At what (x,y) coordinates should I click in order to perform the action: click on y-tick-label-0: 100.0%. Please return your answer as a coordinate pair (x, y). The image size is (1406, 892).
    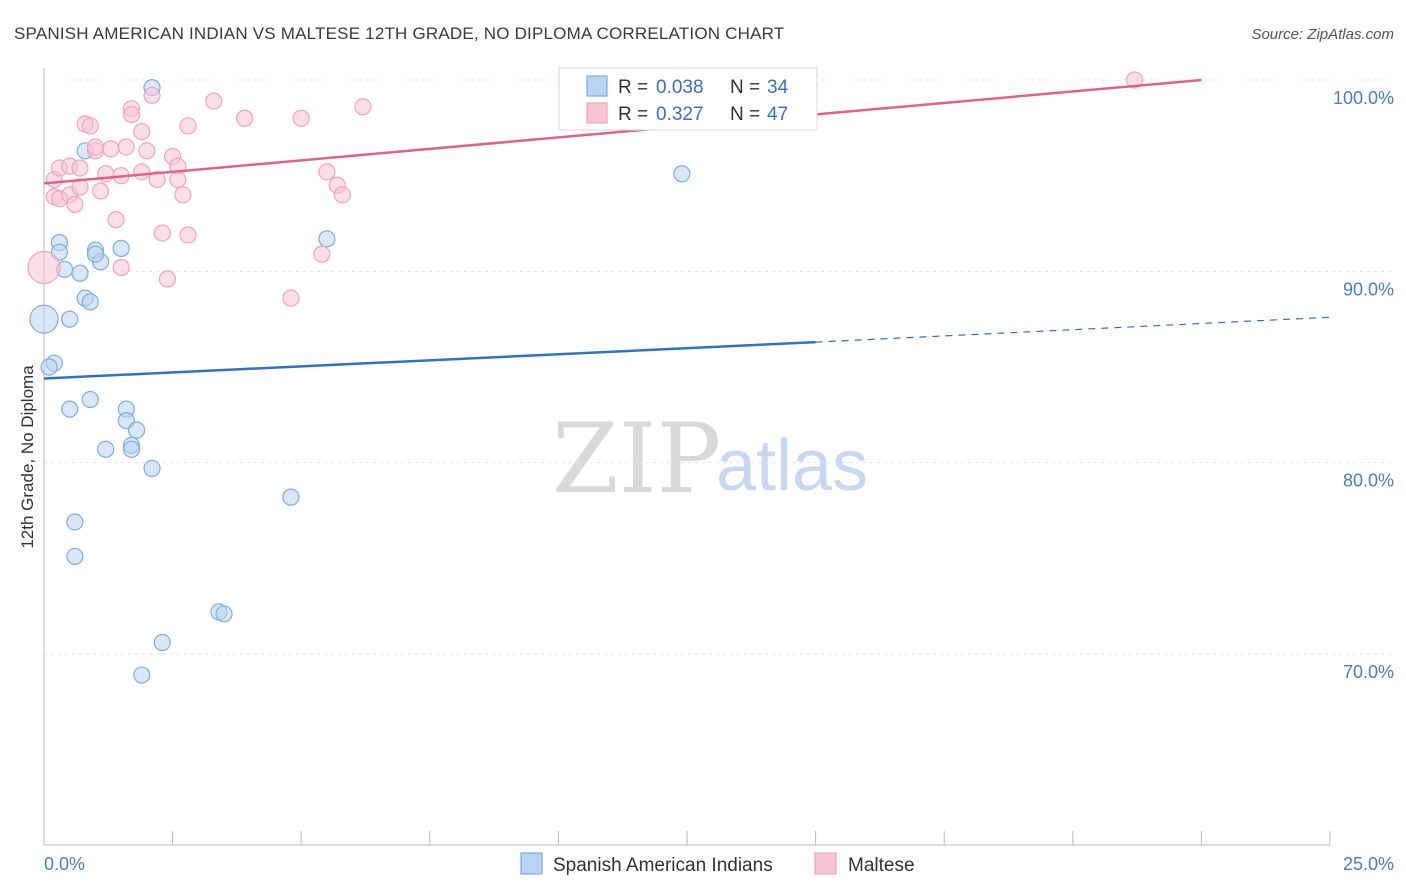
    Looking at the image, I should click on (1363, 98).